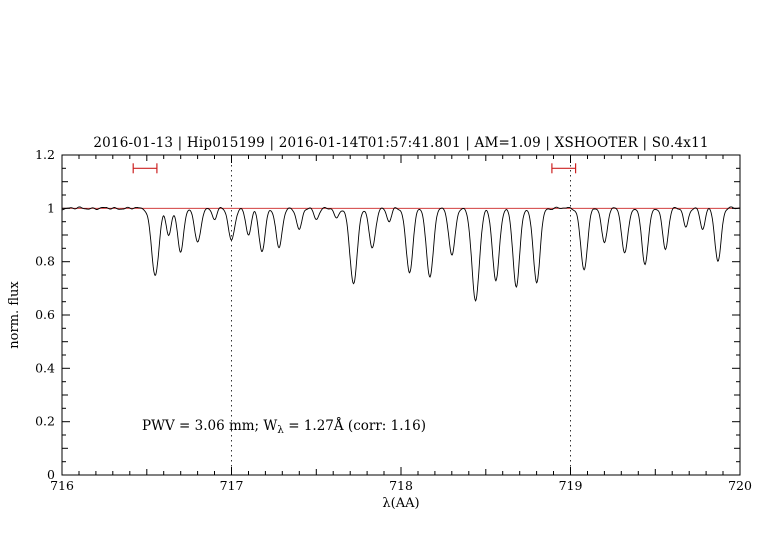 This screenshot has height=542, width=782. Describe the element at coordinates (45, 261) in the screenshot. I see `y-tick-label: 0.8` at that location.